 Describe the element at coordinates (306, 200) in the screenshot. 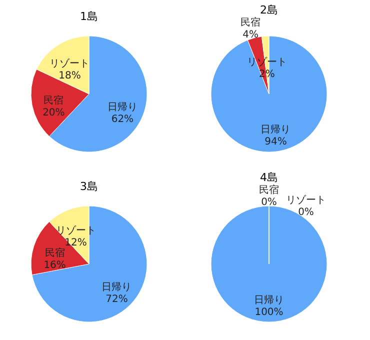

I see `category-label: リゾート` at that location.